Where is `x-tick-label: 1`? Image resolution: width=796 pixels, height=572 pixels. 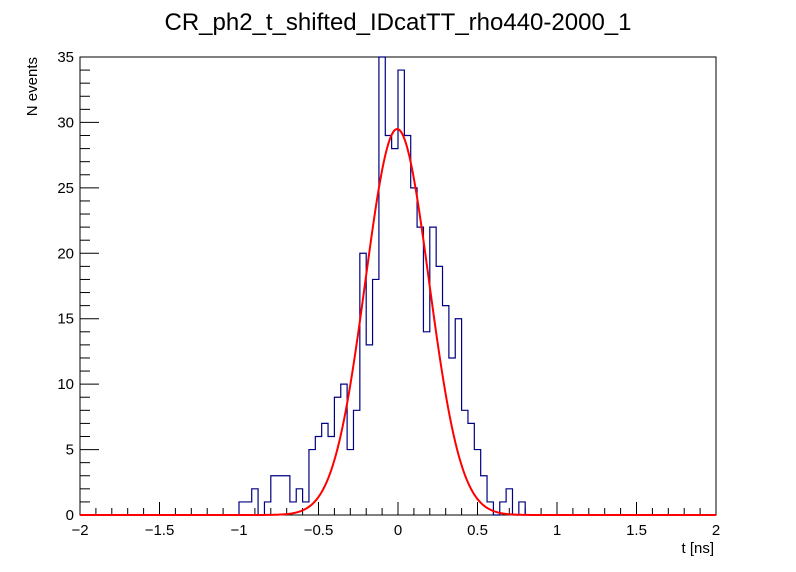 x-tick-label: 1 is located at coordinates (557, 530).